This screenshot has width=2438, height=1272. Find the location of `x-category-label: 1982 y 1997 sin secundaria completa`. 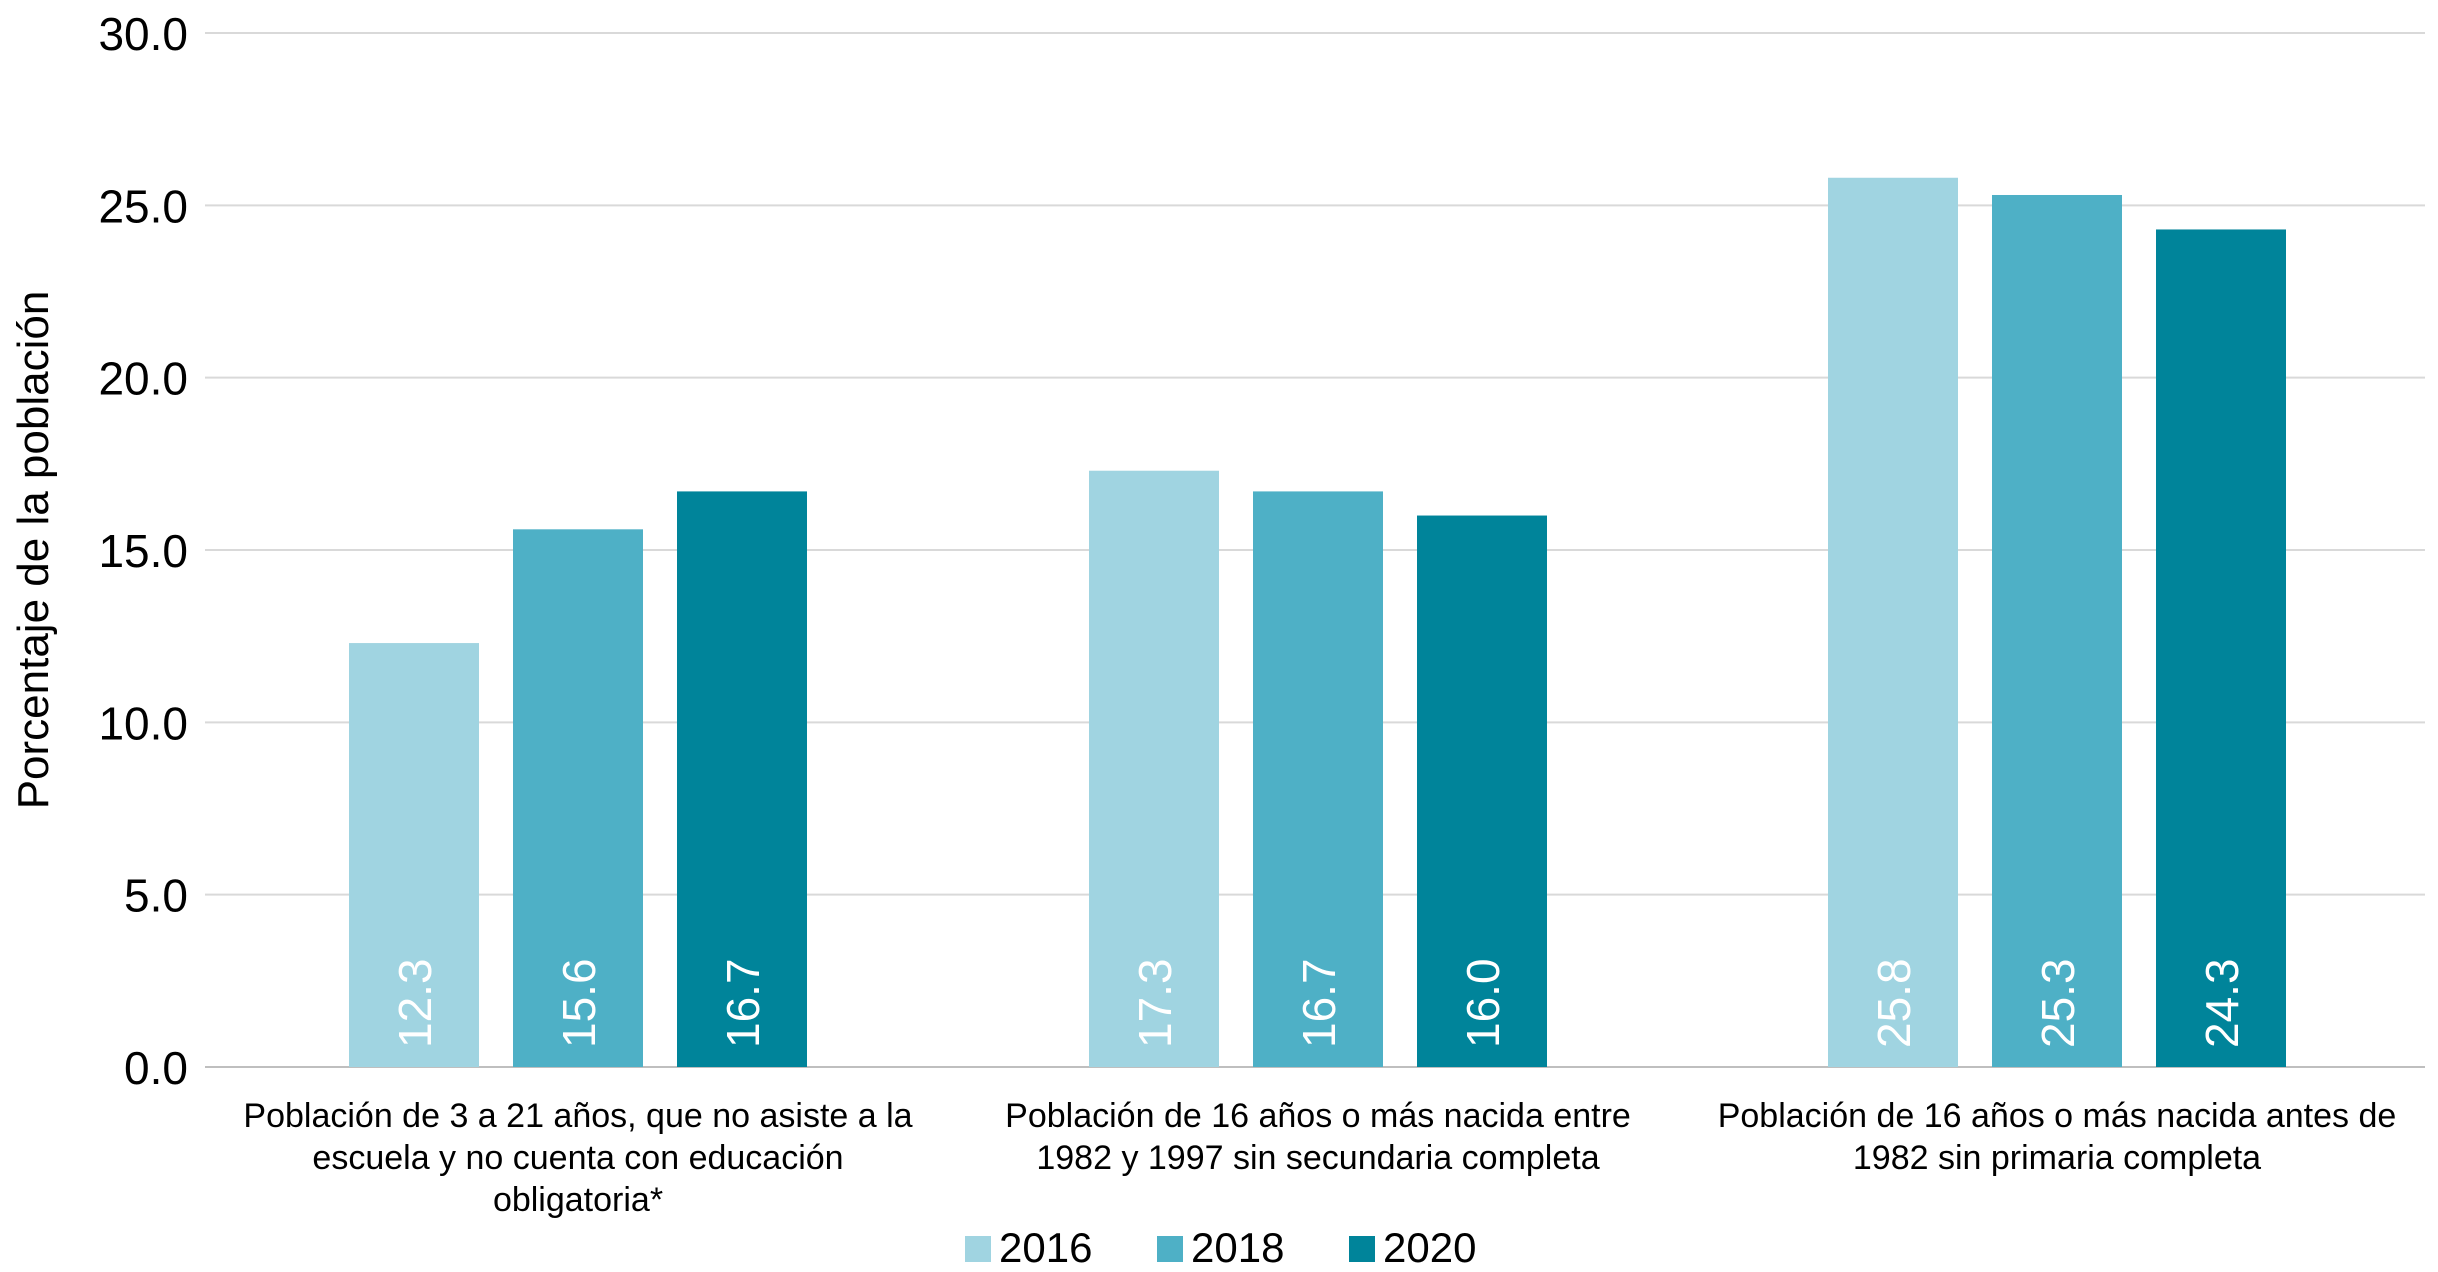

x-category-label: 1982 y 1997 sin secundaria completa is located at coordinates (1317, 1158).